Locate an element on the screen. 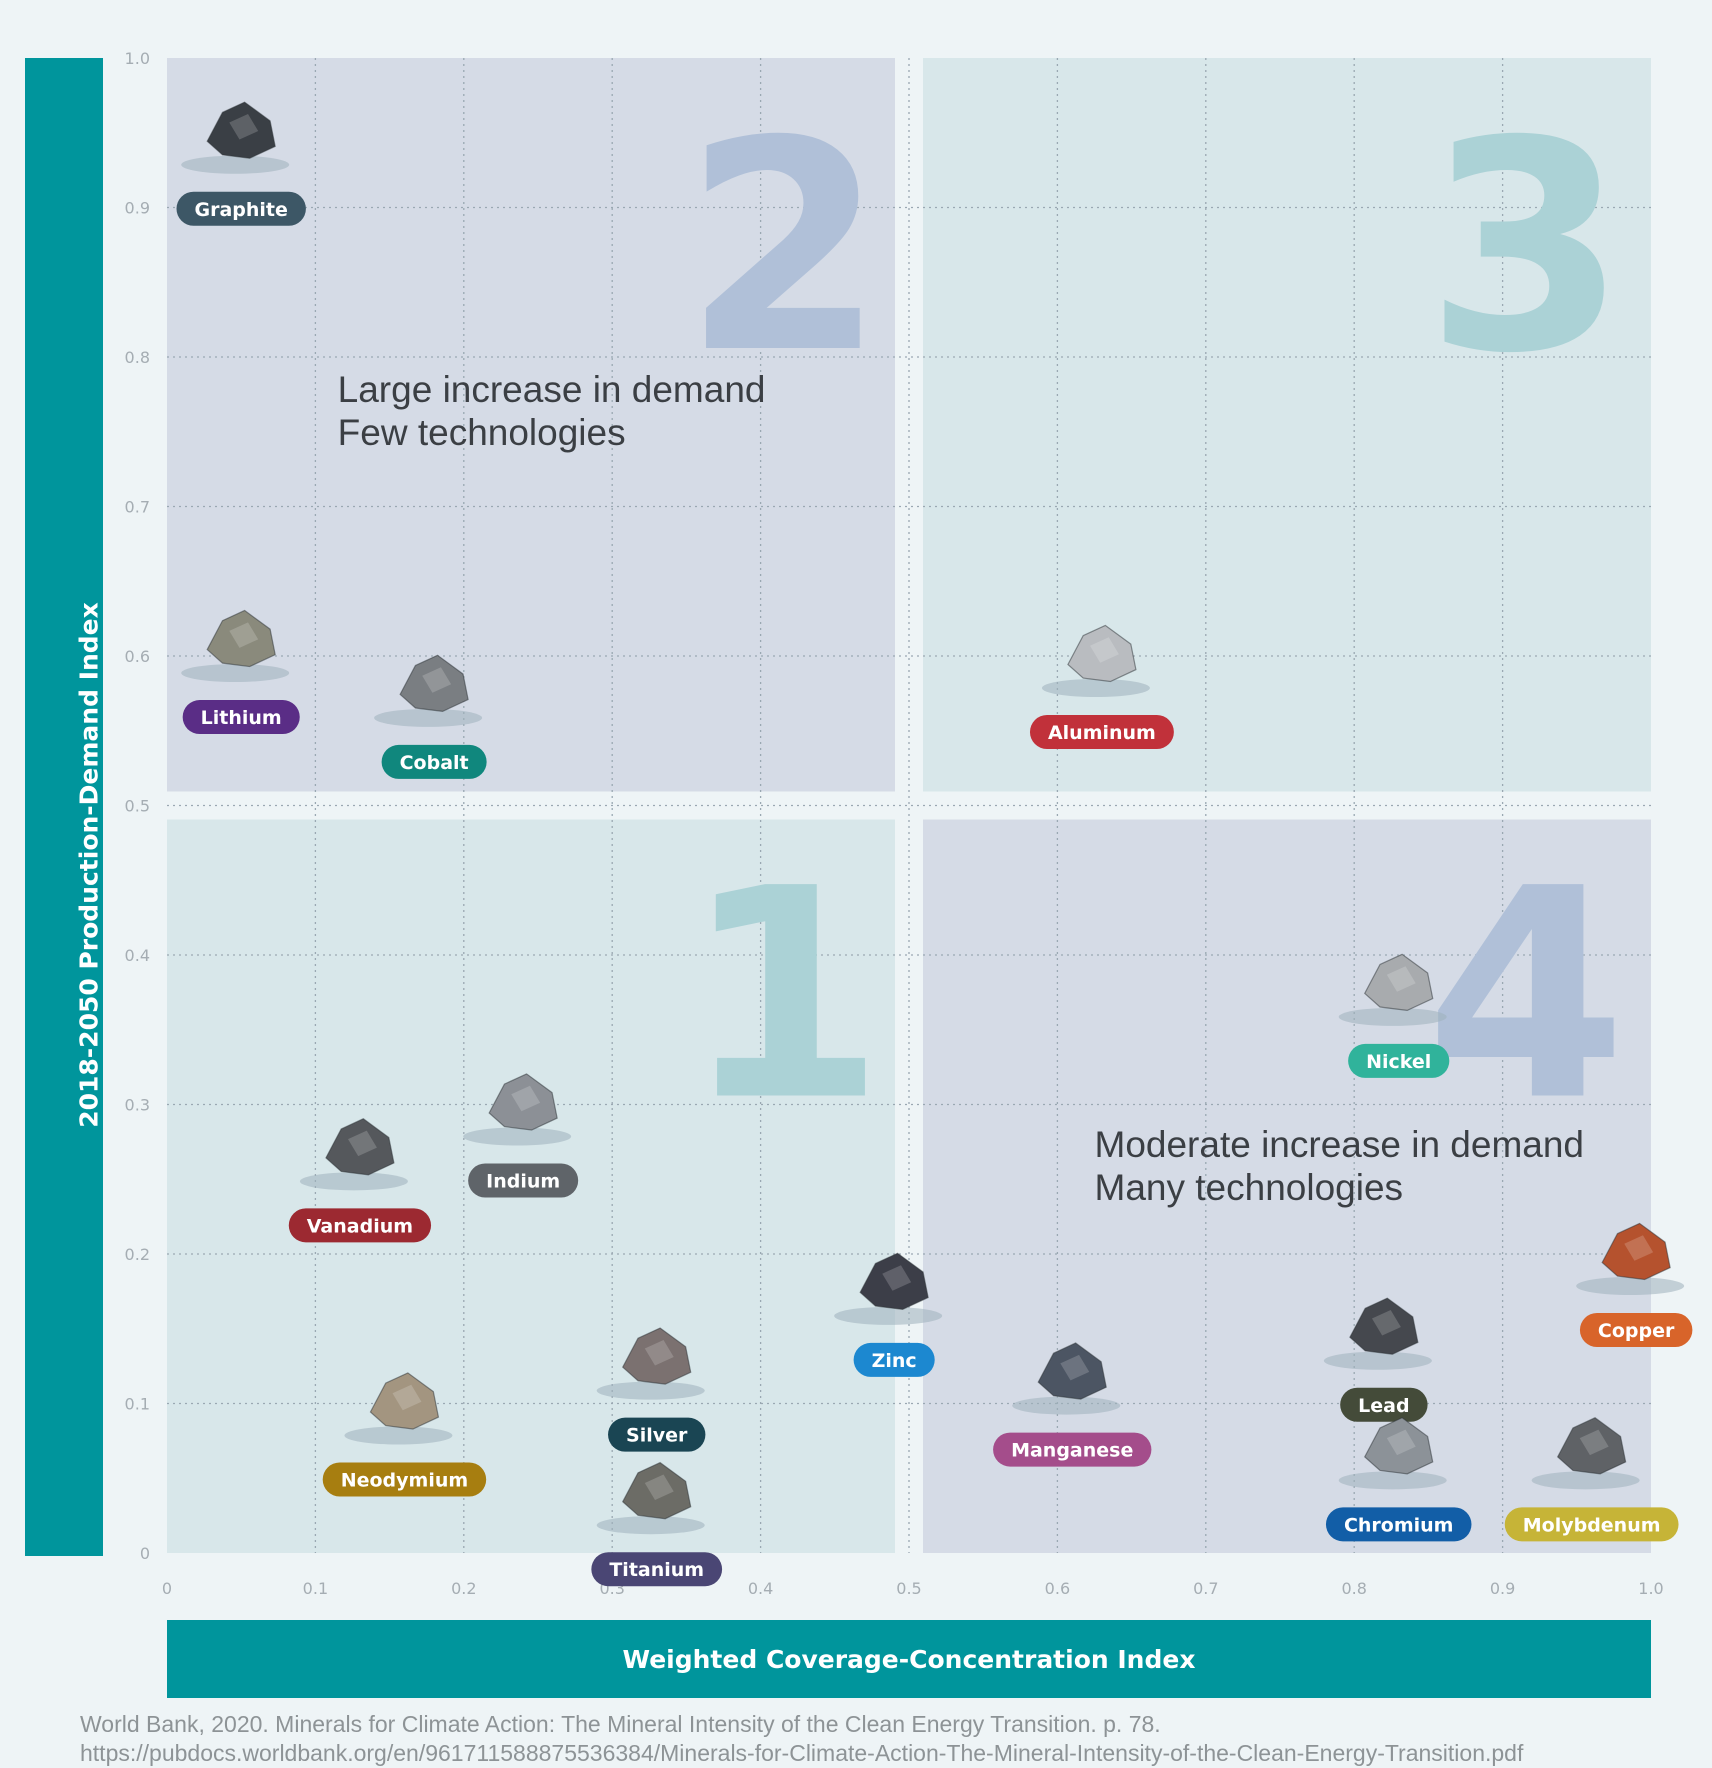 The image size is (1712, 1768). point-pill-silver is located at coordinates (657, 1434).